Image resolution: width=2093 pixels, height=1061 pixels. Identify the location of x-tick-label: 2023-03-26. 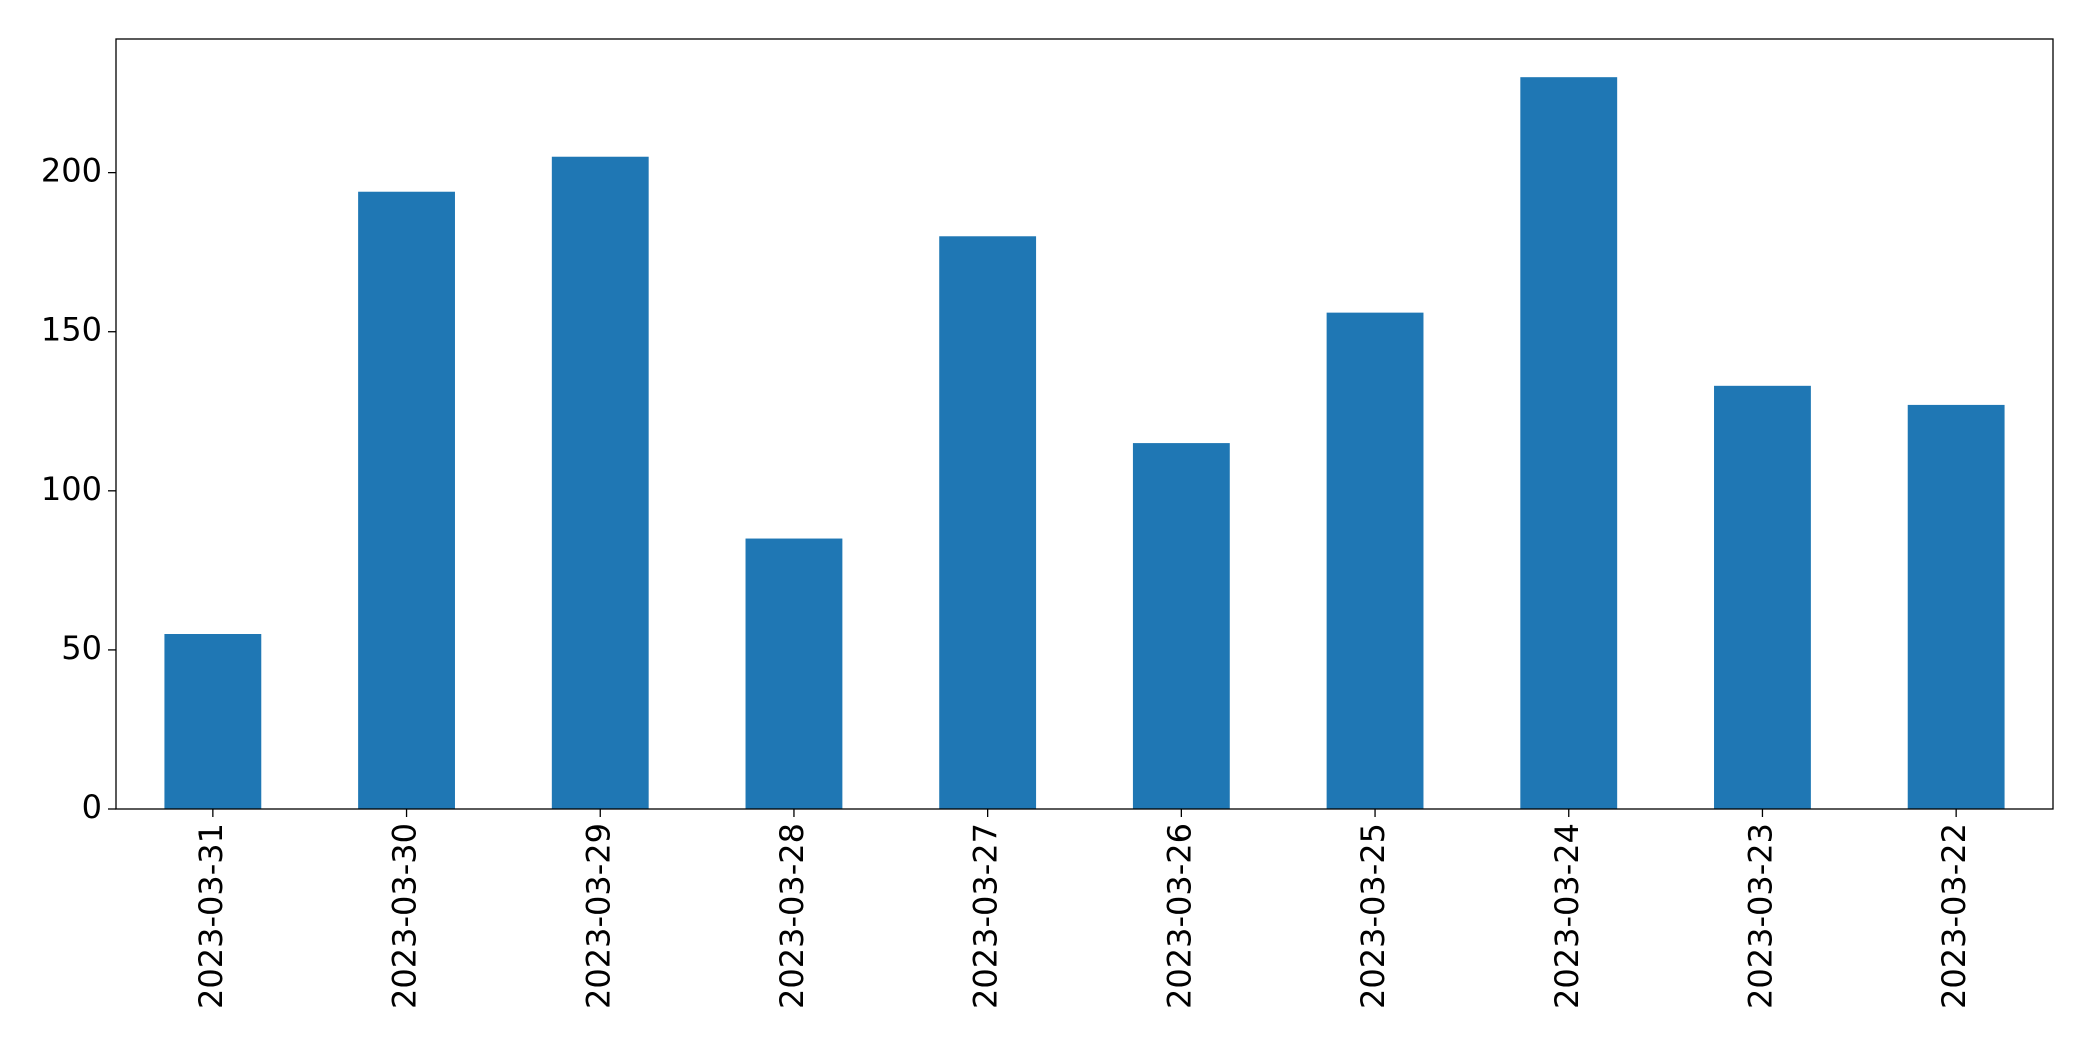
(1179, 916).